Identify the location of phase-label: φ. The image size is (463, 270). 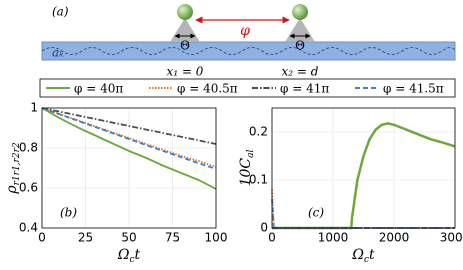
(245, 31).